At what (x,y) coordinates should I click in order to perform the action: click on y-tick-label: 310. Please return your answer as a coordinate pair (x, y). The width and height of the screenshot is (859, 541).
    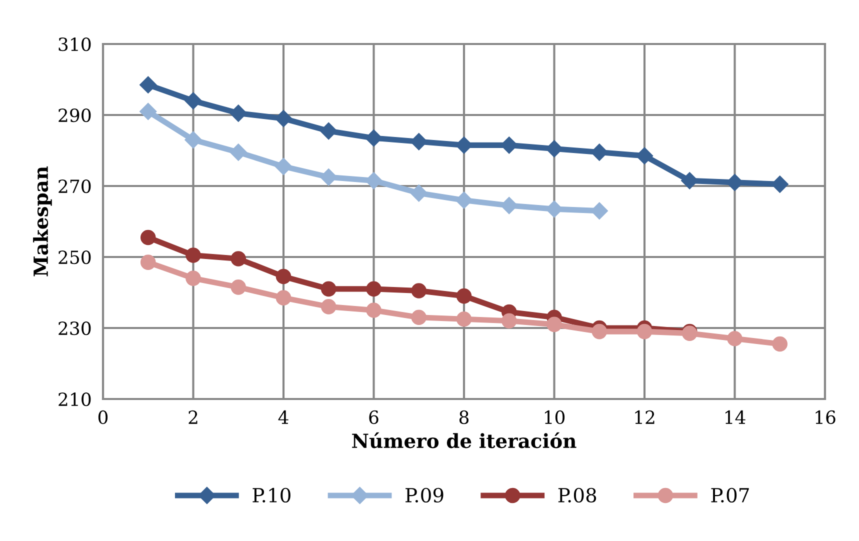
    Looking at the image, I should click on (74, 44).